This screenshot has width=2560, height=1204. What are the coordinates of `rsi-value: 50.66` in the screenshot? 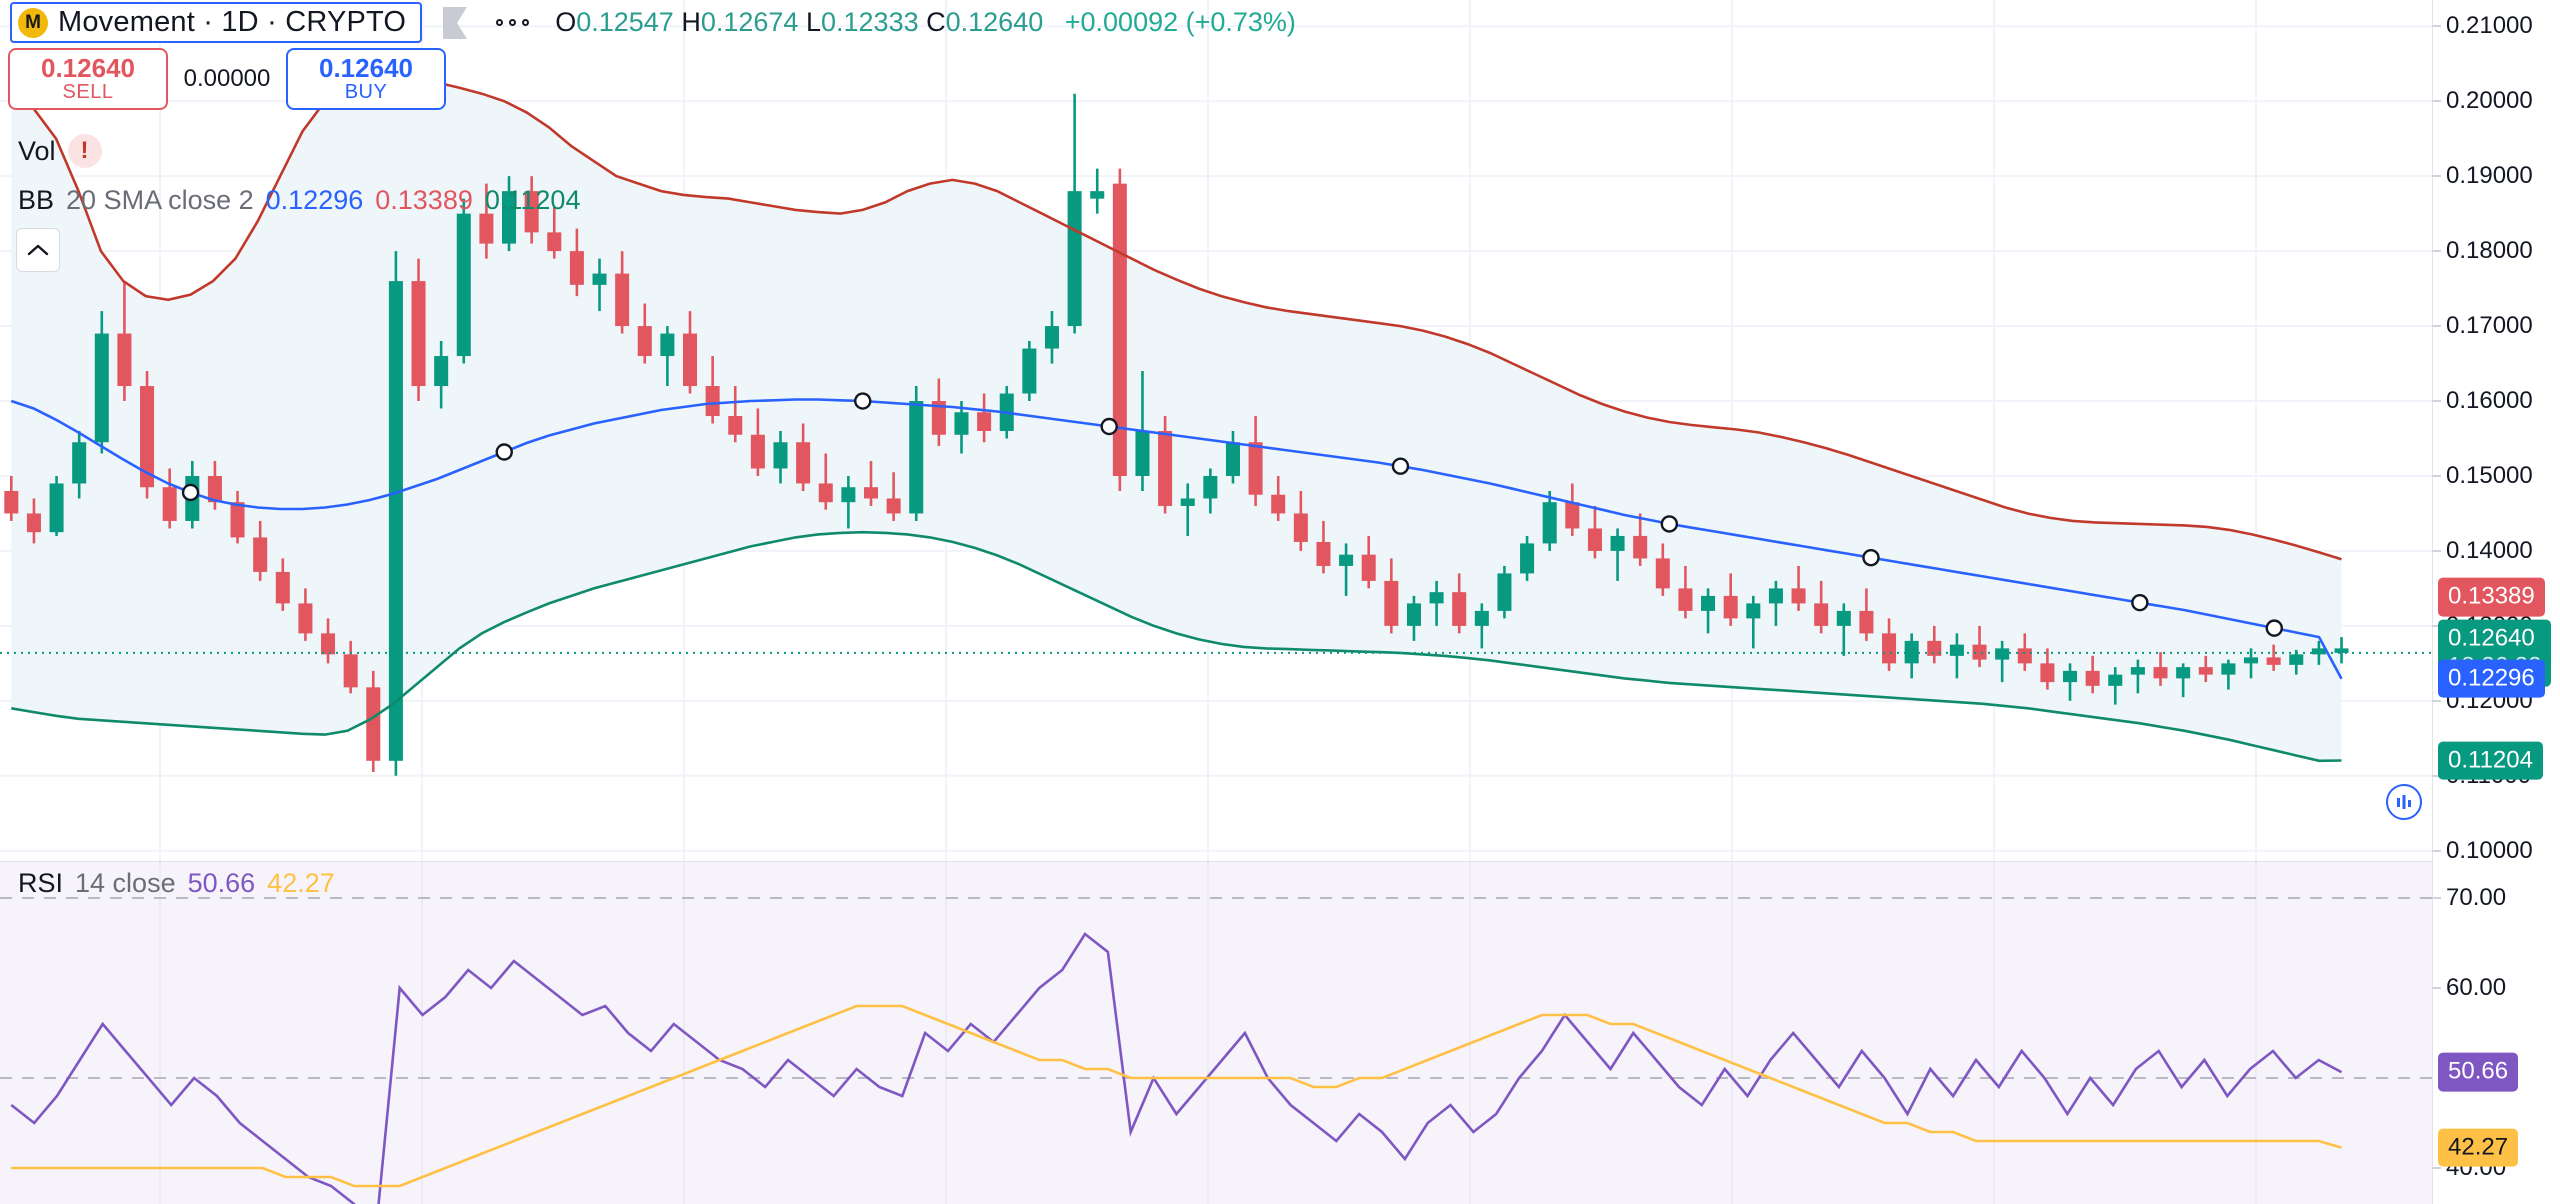 It's located at (221, 883).